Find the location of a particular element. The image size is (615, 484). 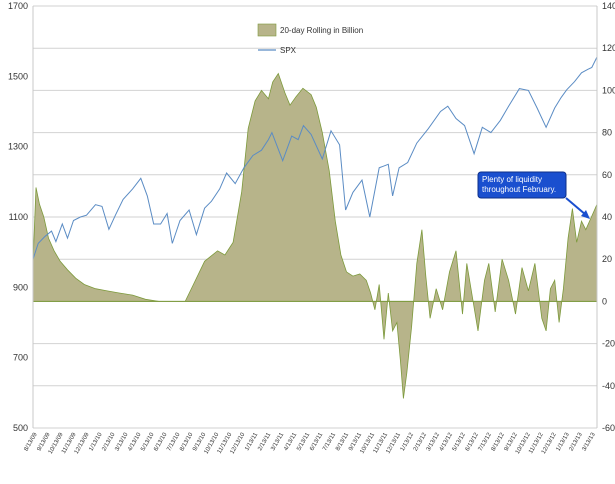

annotation-text: throughout February. is located at coordinates (519, 189).